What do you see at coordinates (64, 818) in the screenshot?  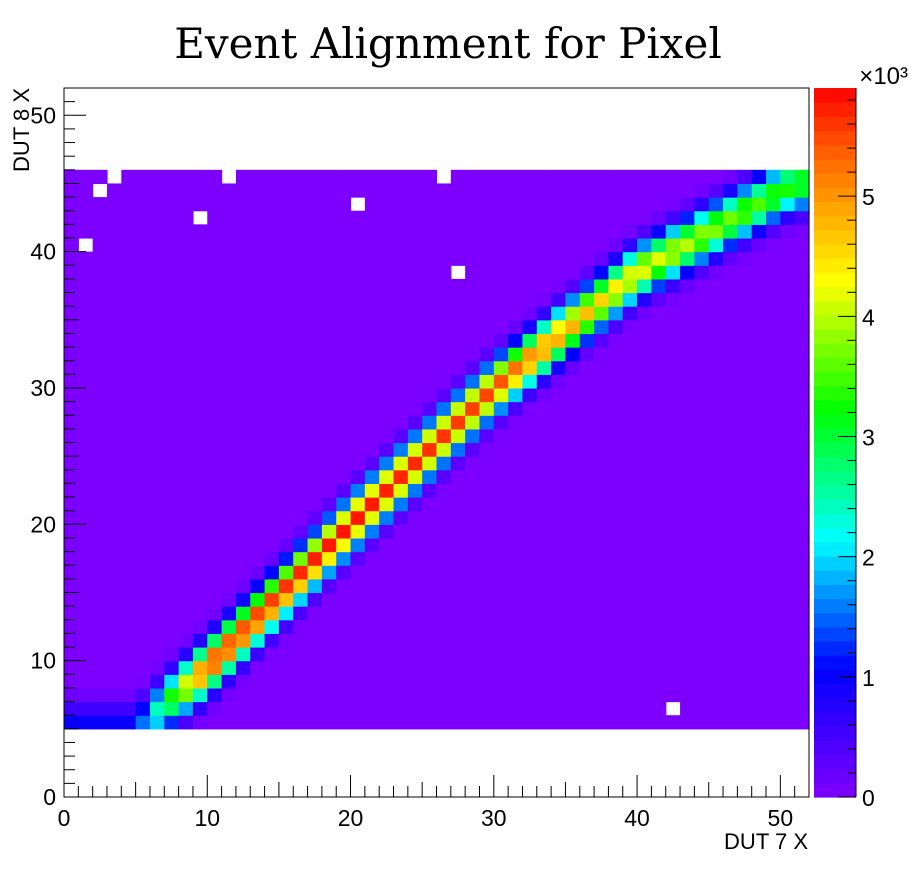 I see `x-tick-label: 0` at bounding box center [64, 818].